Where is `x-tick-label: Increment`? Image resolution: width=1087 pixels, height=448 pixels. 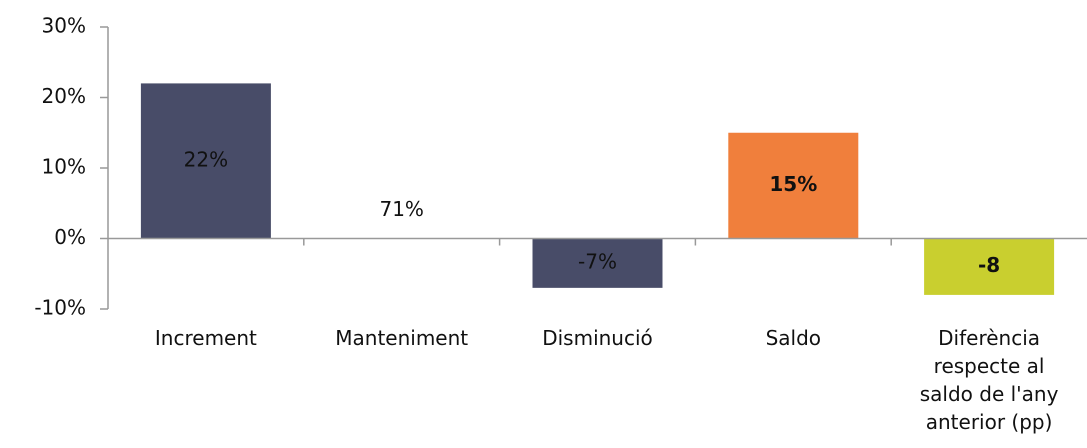 x-tick-label: Increment is located at coordinates (205, 338).